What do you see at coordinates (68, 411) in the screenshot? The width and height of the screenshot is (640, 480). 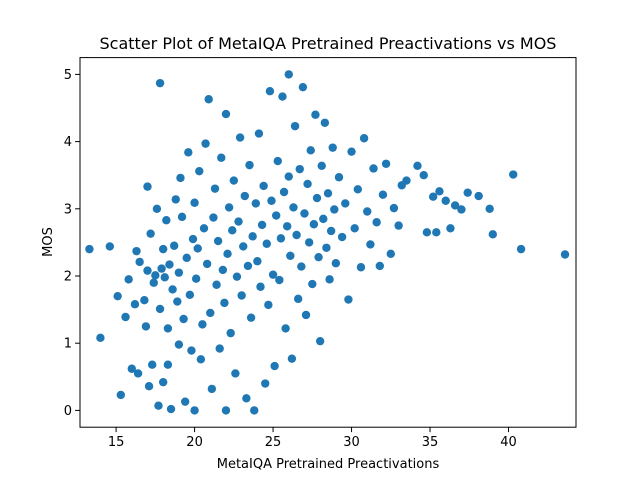 I see `y-tick-label: 0` at bounding box center [68, 411].